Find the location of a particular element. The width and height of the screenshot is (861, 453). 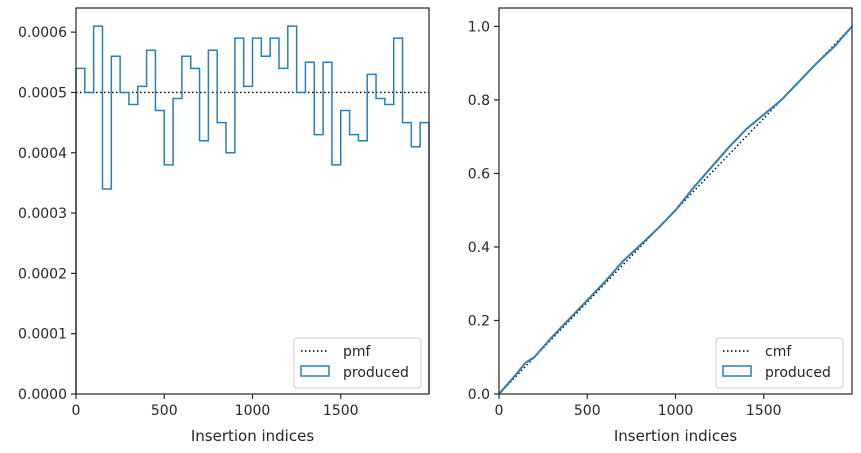

right-xlabel: Insertion indices is located at coordinates (675, 436).